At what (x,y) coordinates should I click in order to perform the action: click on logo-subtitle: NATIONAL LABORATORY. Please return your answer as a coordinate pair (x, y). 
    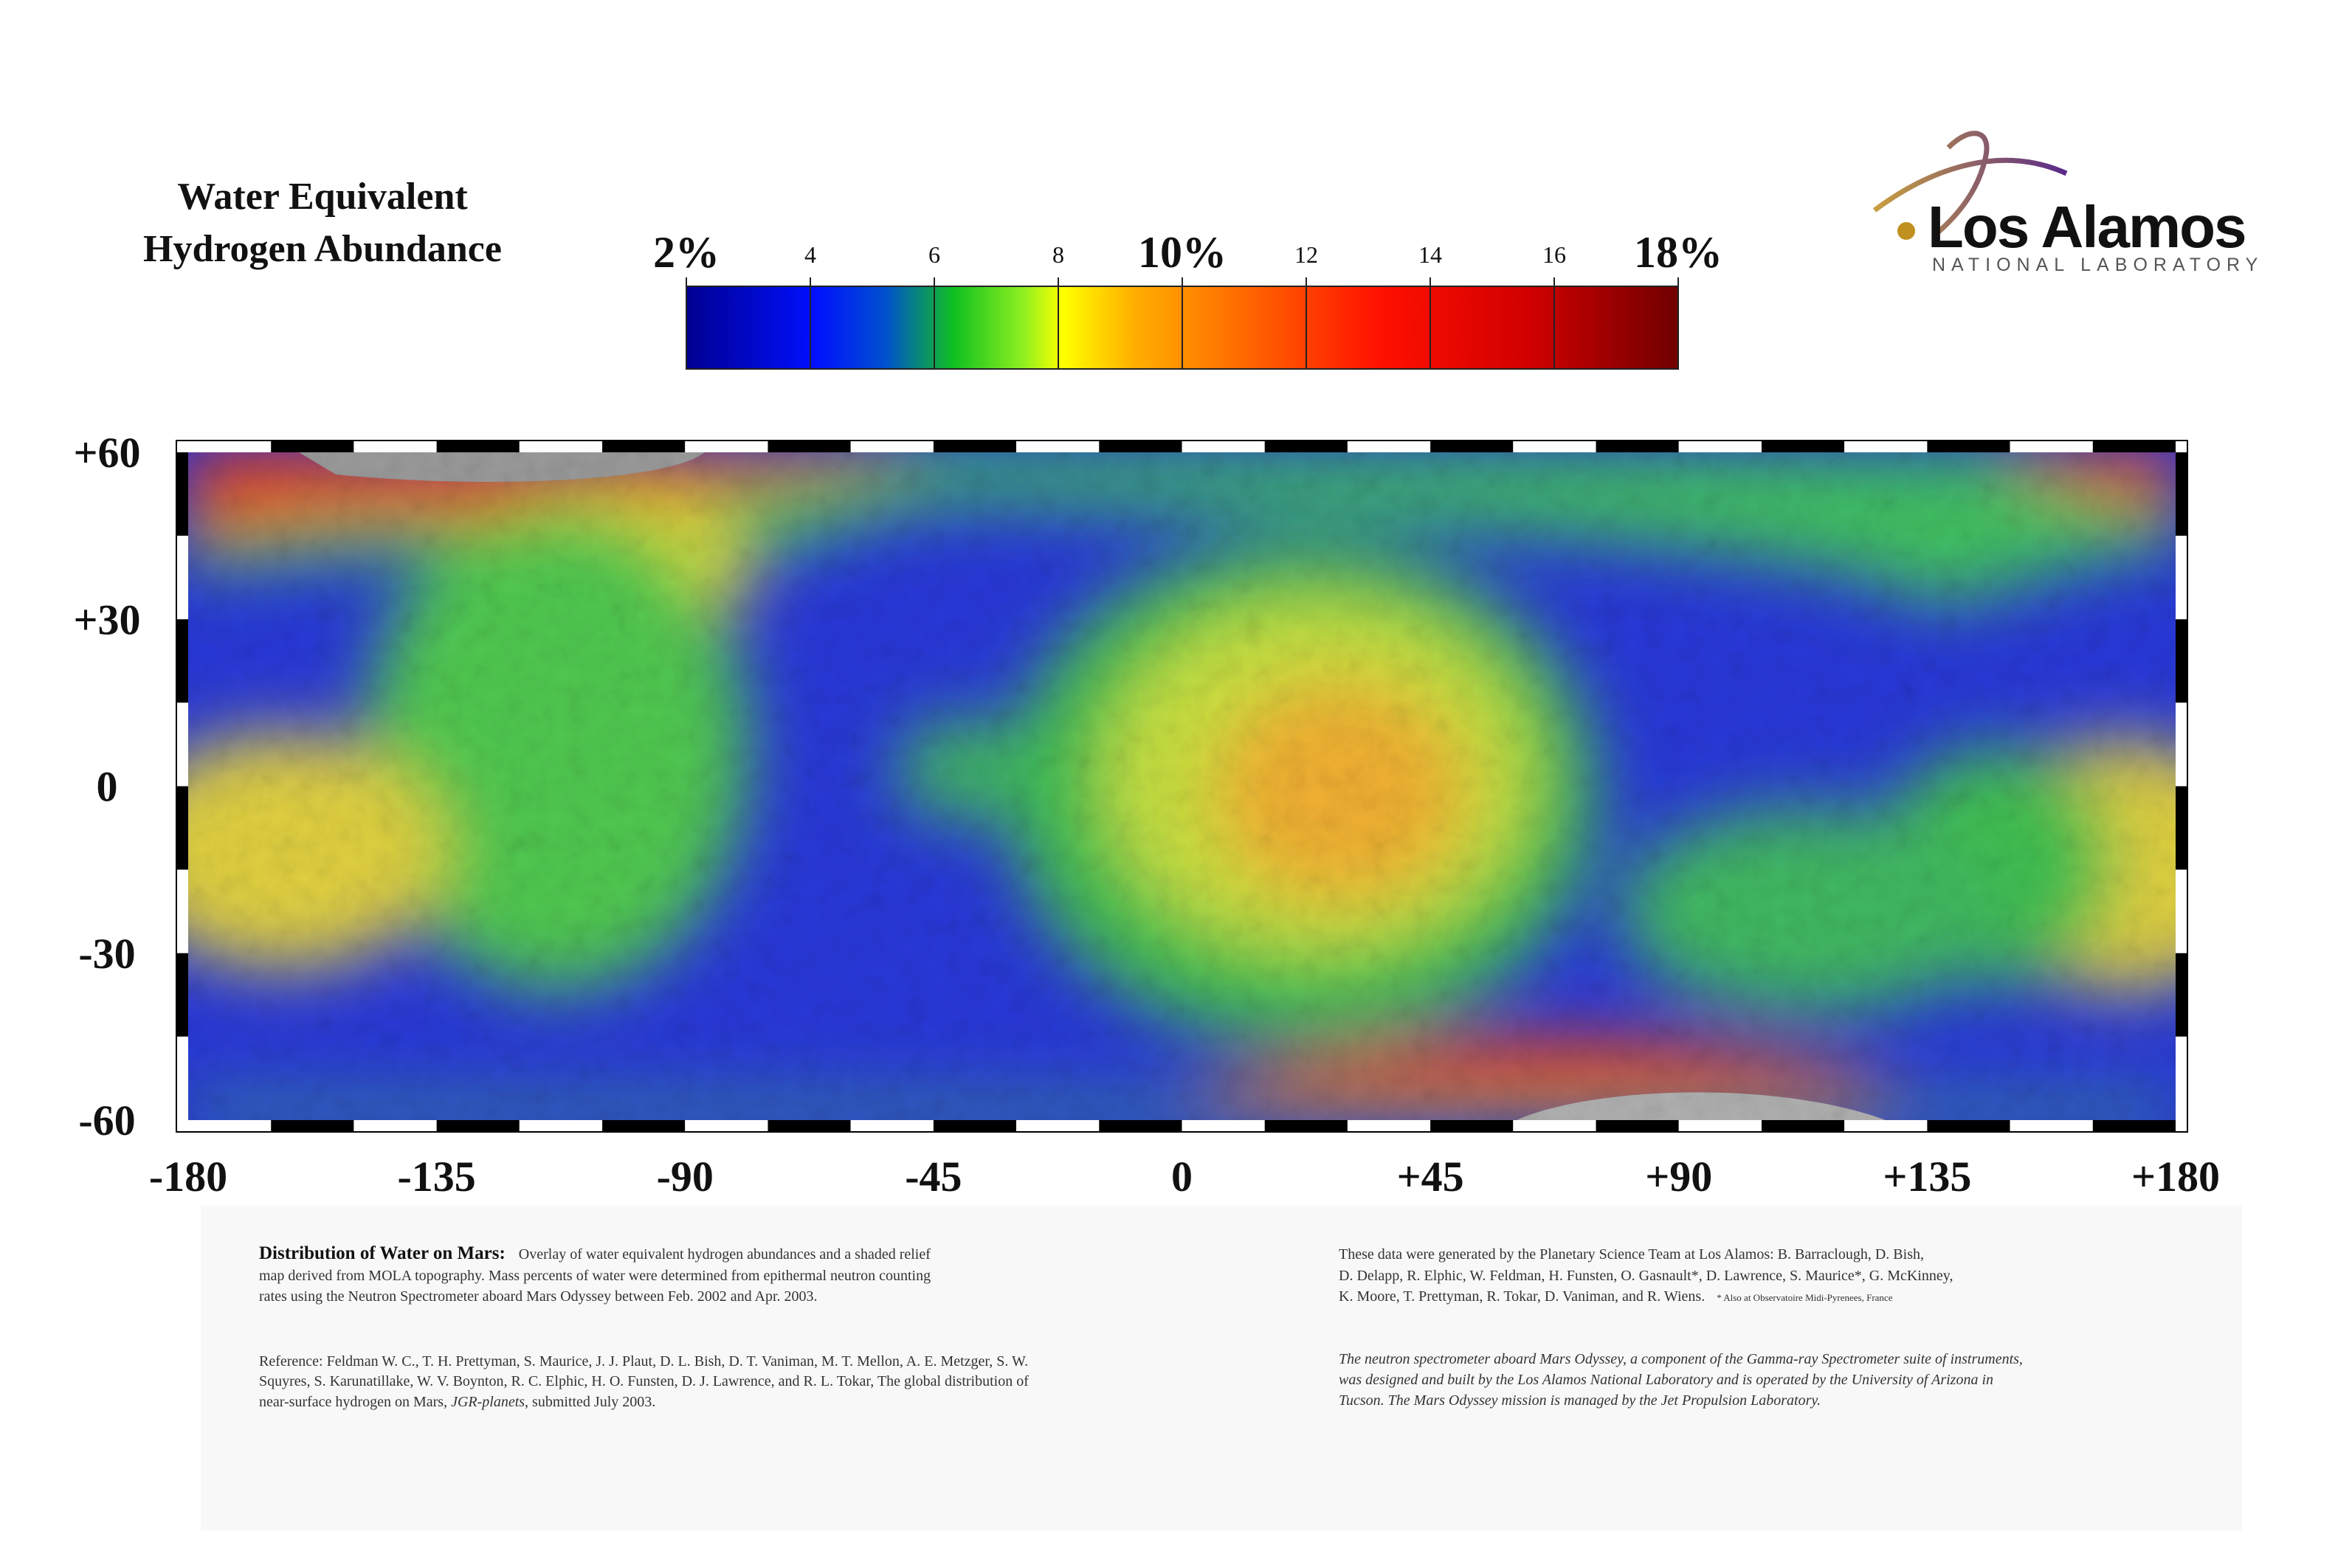
    Looking at the image, I should click on (2098, 265).